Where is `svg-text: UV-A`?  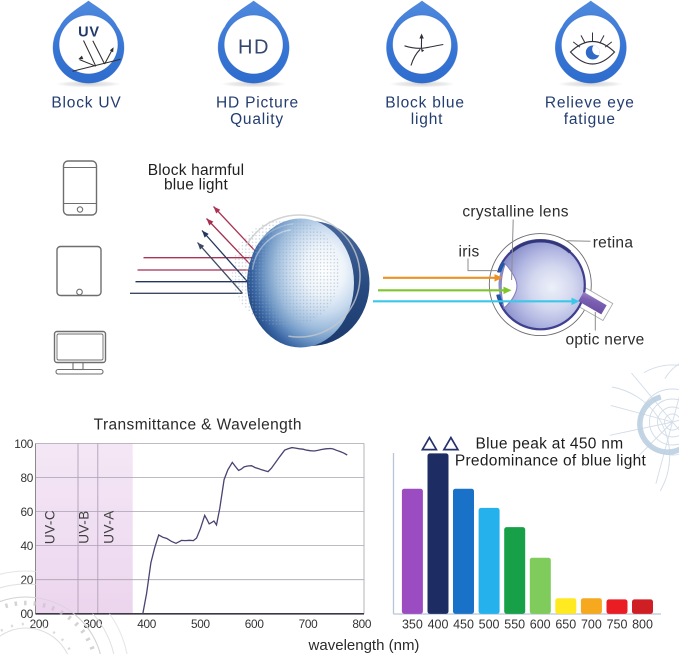 svg-text: UV-A is located at coordinates (109, 527).